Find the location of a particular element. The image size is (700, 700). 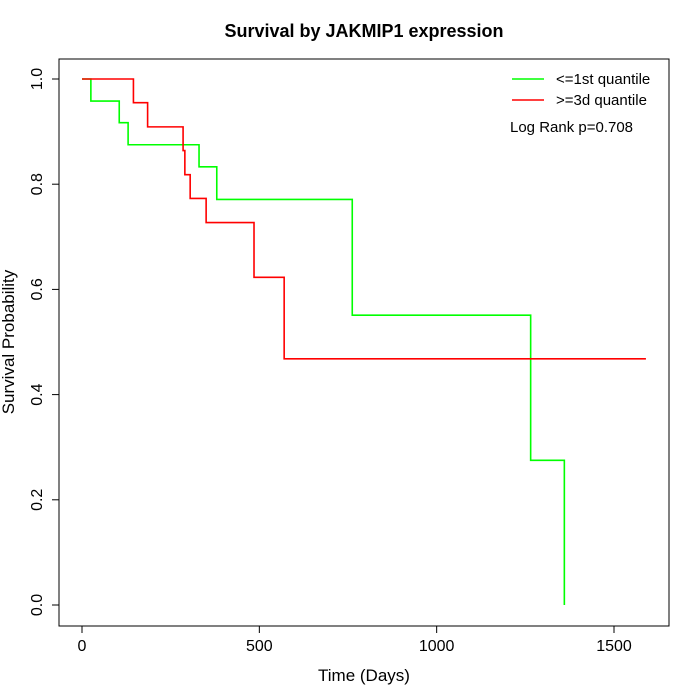

log-rank-annotation: Log Rank p=0.708 is located at coordinates (571, 127).